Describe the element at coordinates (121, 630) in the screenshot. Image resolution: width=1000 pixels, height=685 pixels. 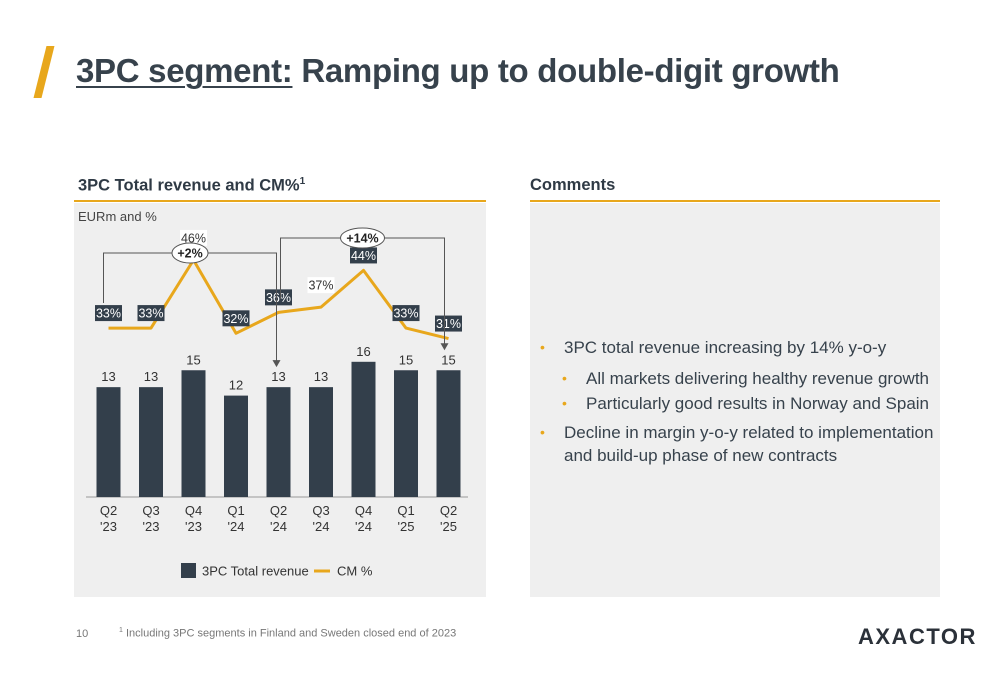
I see `footnote-marker: 1` at that location.